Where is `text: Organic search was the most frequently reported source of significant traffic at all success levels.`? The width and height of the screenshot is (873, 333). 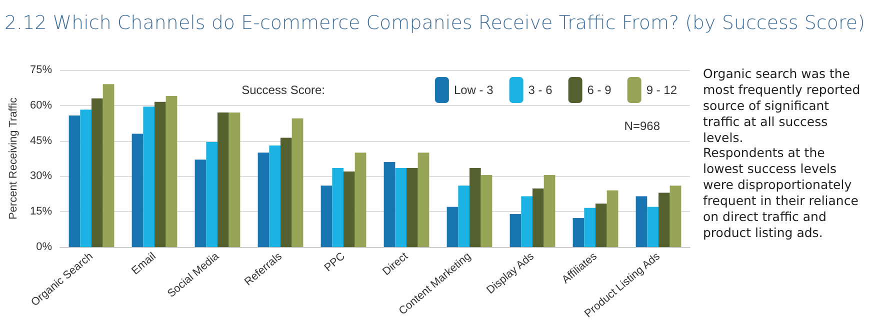
text: Organic search was the most frequently reported source of significant traffic at all success levels. is located at coordinates (782, 106).